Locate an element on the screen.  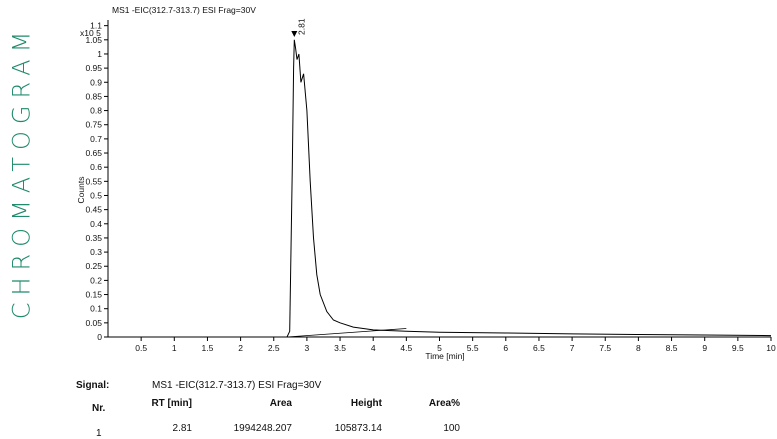
y-tick-label: 0 is located at coordinates (99, 337).